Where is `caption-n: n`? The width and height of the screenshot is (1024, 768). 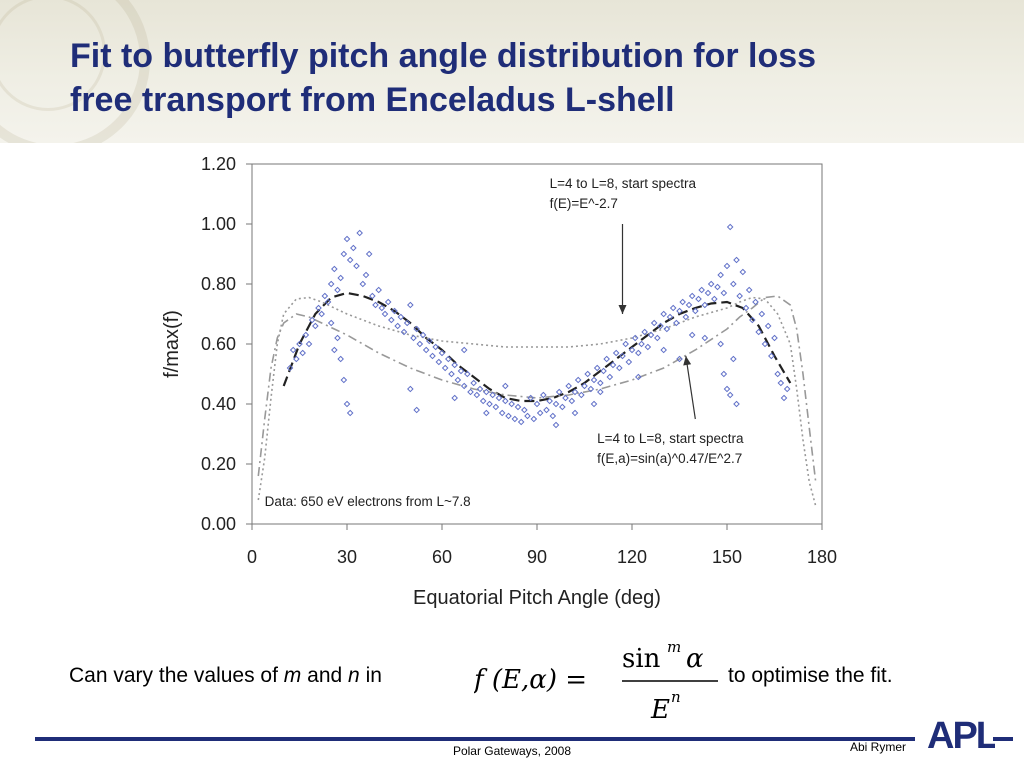
caption-n: n is located at coordinates (354, 675).